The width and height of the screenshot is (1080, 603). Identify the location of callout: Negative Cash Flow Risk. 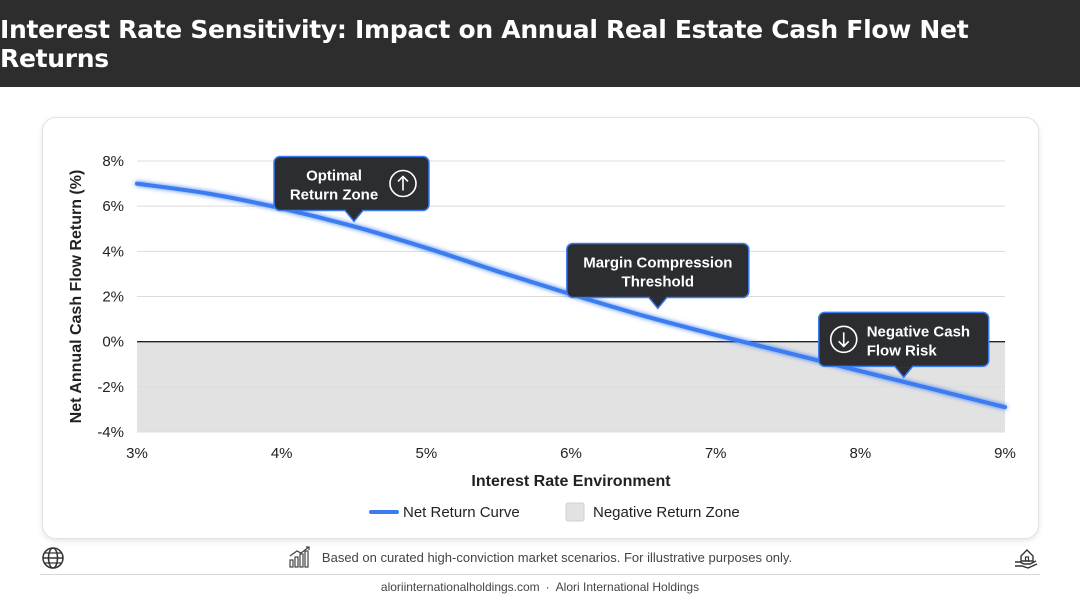
(903, 345).